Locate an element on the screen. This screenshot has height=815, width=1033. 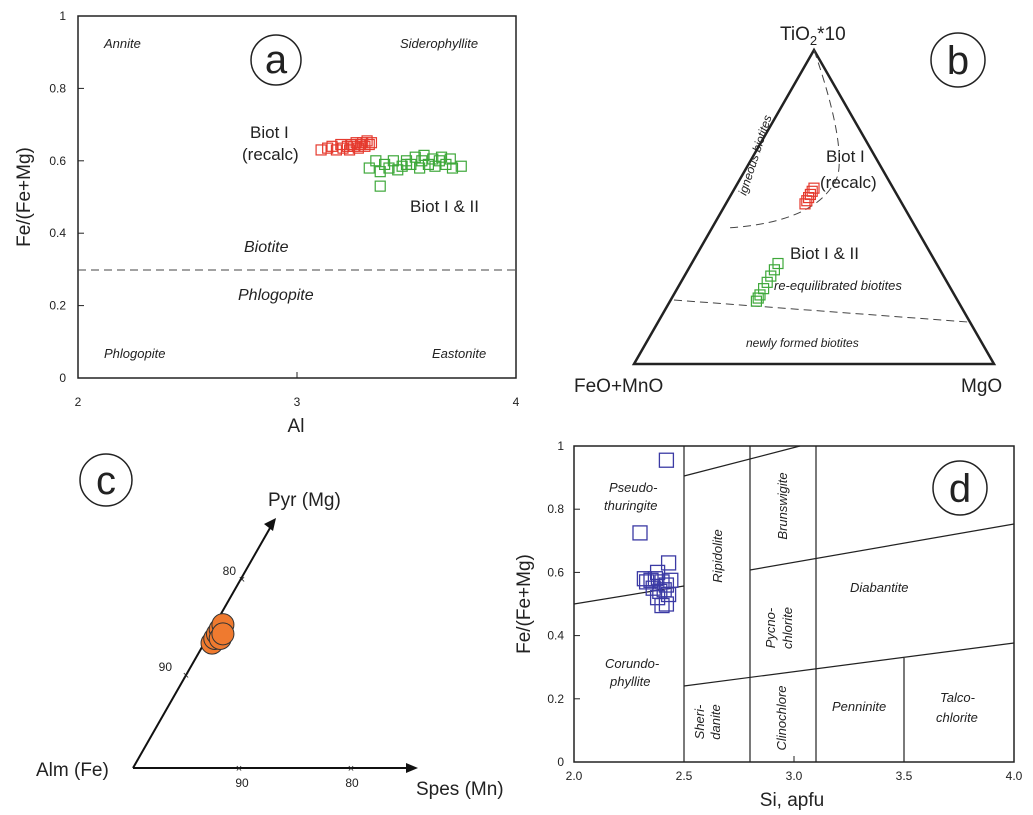
d-y-axis-title: Fe/(Fe+Mg) is located at coordinates (524, 604).